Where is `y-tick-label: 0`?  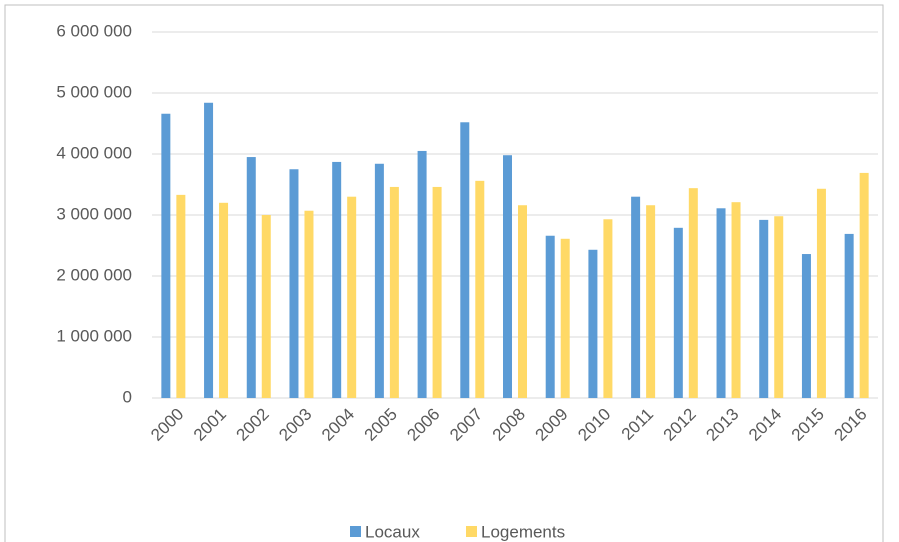
y-tick-label: 0 is located at coordinates (127, 396).